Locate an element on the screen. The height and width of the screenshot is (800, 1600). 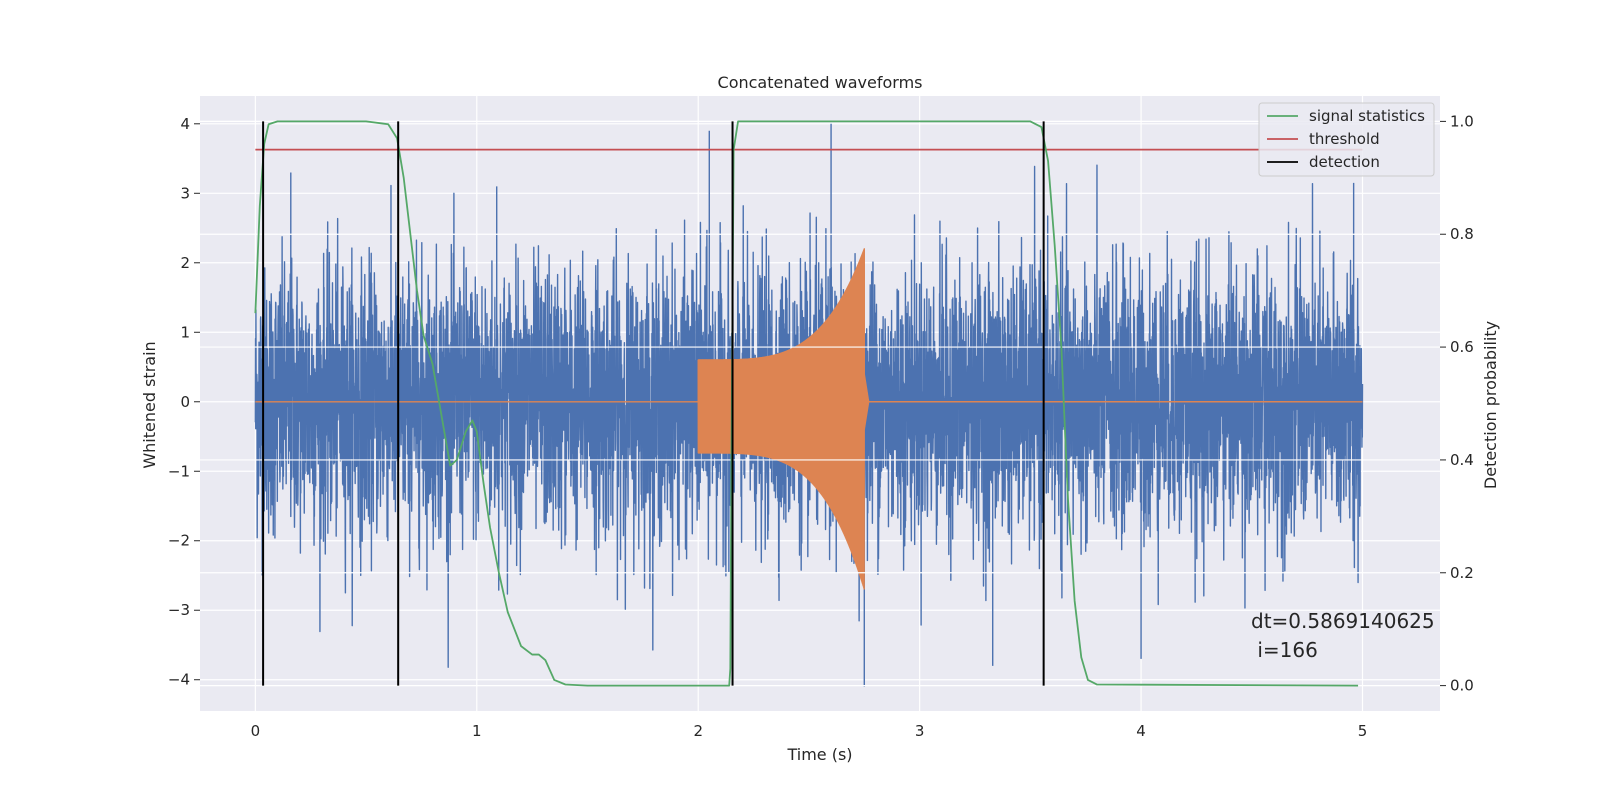
x-tick-label: 1 is located at coordinates (477, 731).